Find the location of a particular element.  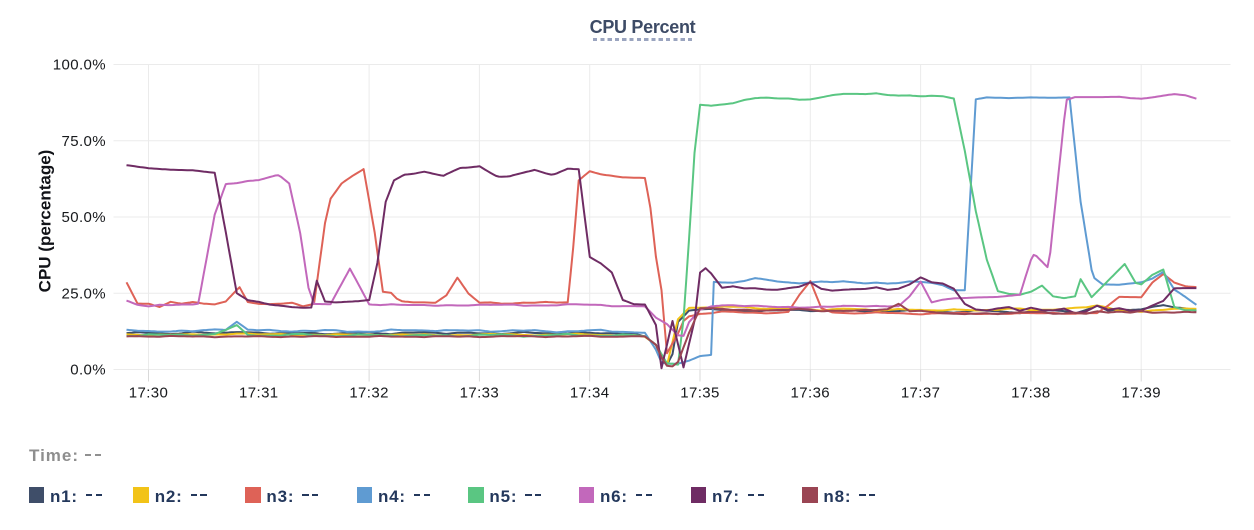

svg-text: 17:36 is located at coordinates (811, 393).